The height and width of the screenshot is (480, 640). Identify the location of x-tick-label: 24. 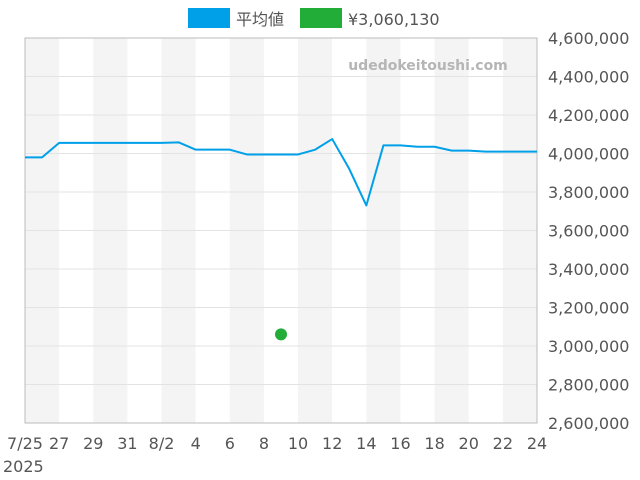
(537, 443).